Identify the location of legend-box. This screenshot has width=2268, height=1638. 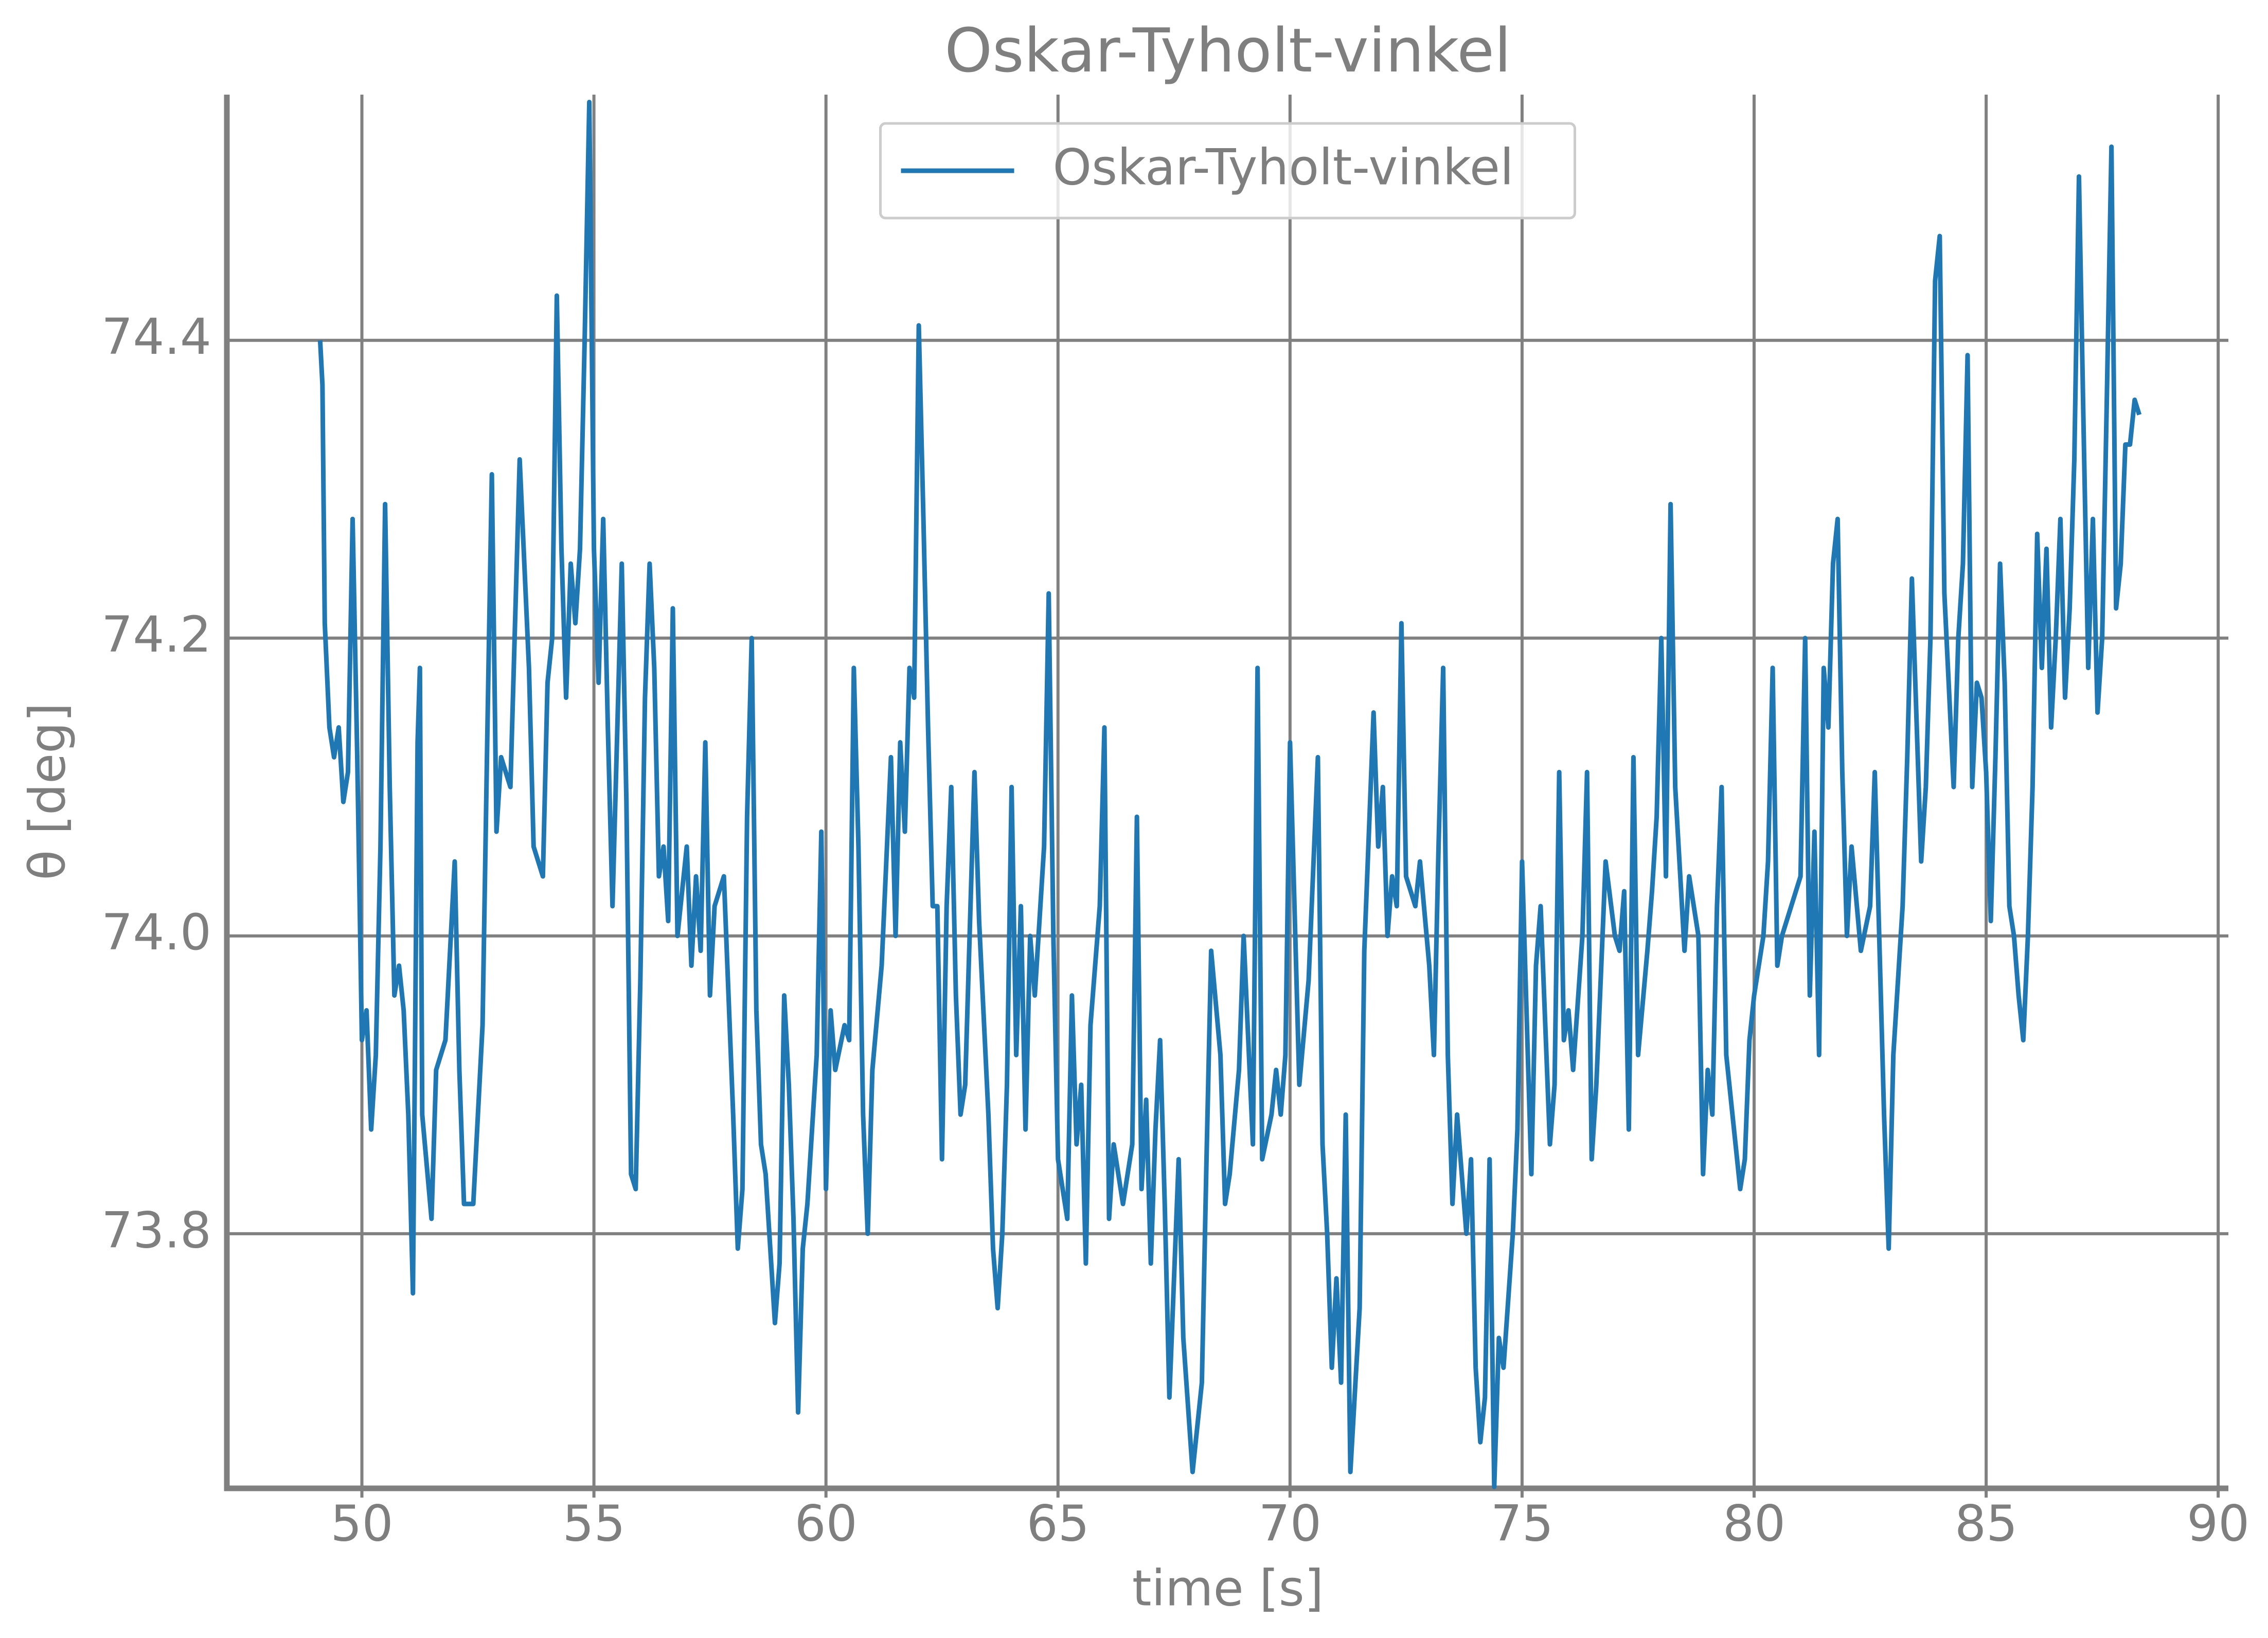
(1227, 171).